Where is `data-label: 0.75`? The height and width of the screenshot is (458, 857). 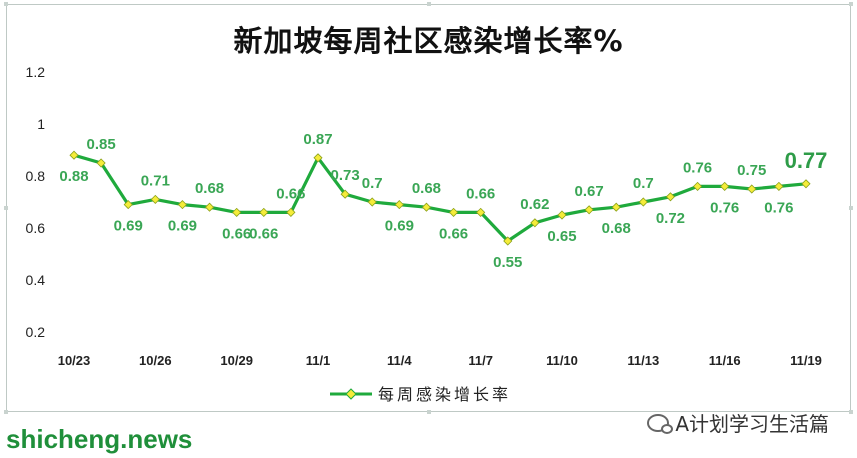 data-label: 0.75 is located at coordinates (751, 170).